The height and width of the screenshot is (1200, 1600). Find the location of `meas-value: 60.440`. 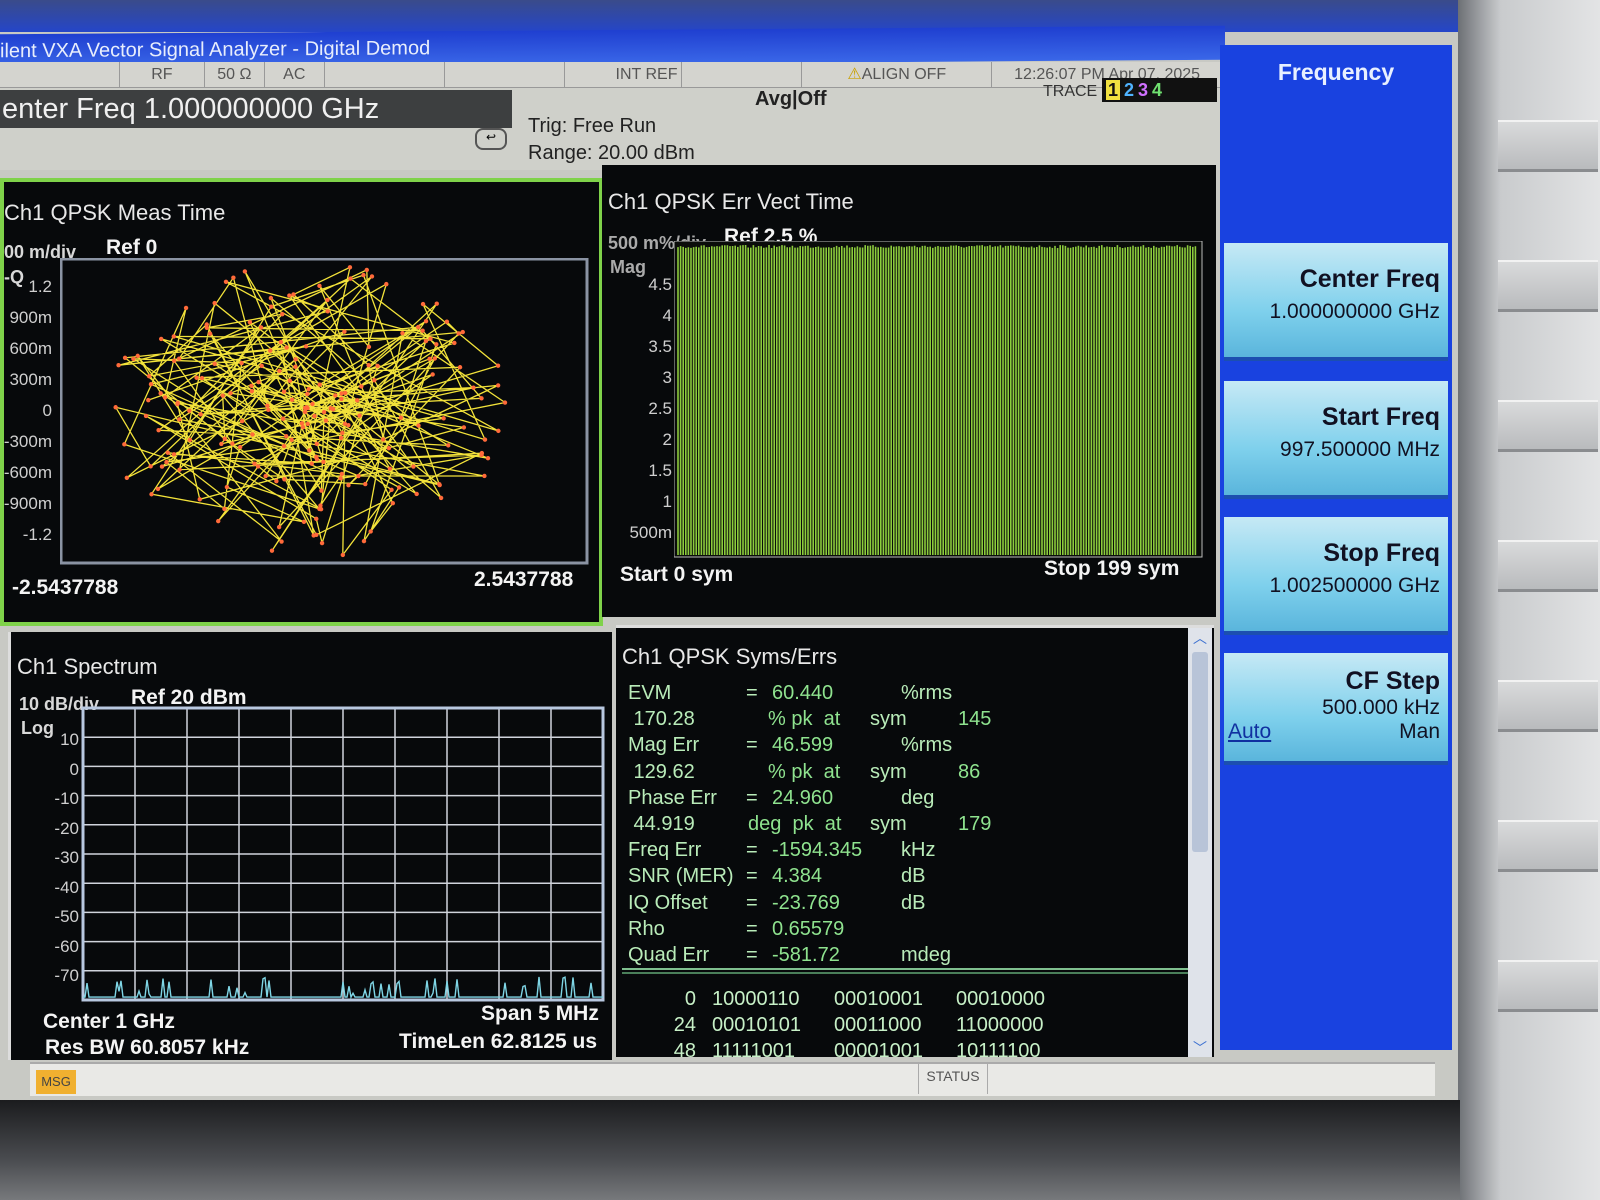

meas-value: 60.440 is located at coordinates (803, 693).